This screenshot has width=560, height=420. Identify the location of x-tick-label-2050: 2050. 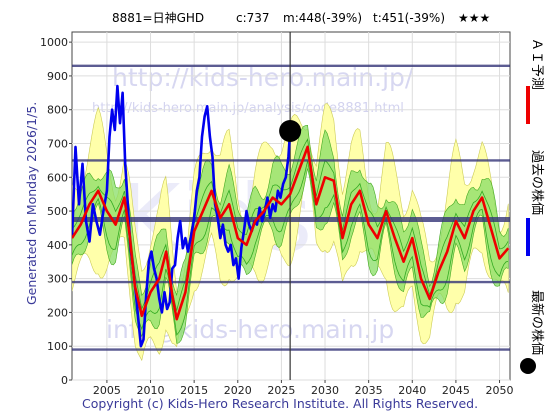
(500, 390).